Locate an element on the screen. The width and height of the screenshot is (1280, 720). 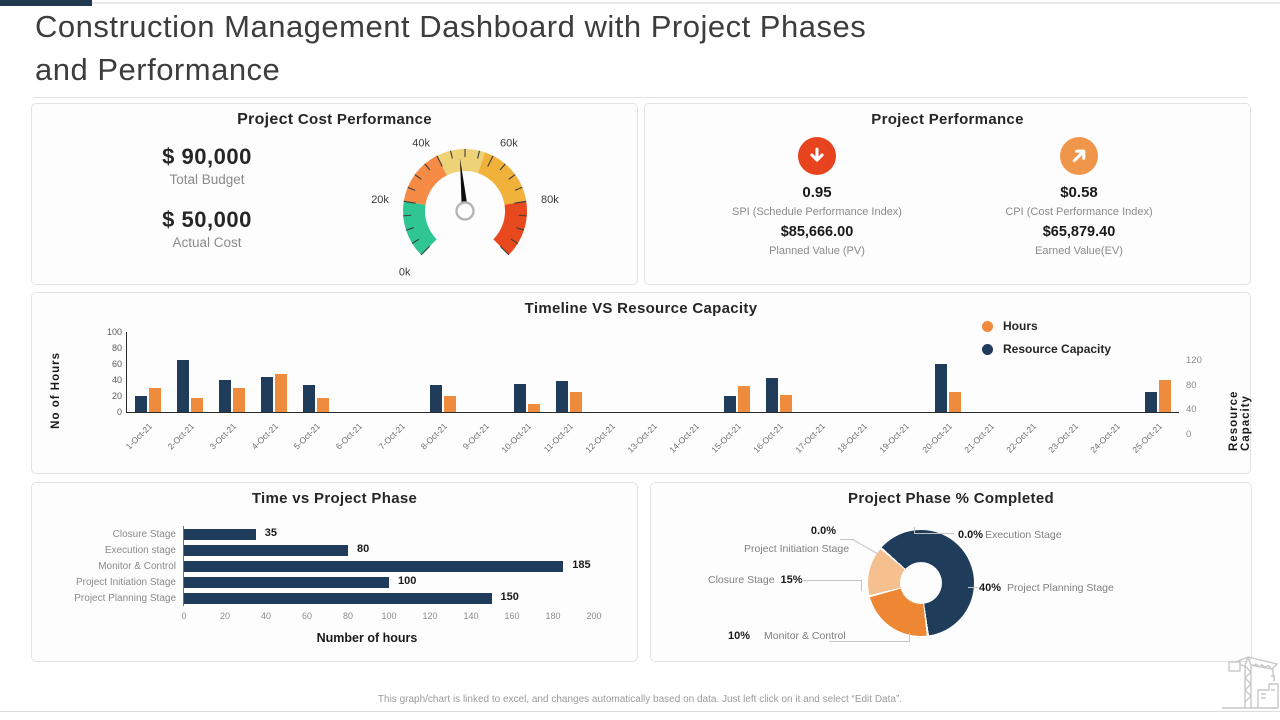
no-of-hours-label: No of Hours is located at coordinates (56, 390).